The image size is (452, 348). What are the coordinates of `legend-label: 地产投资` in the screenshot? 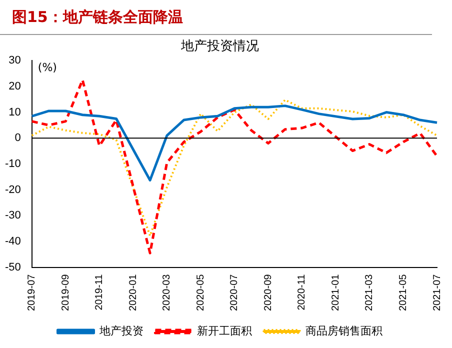 It's located at (121, 331).